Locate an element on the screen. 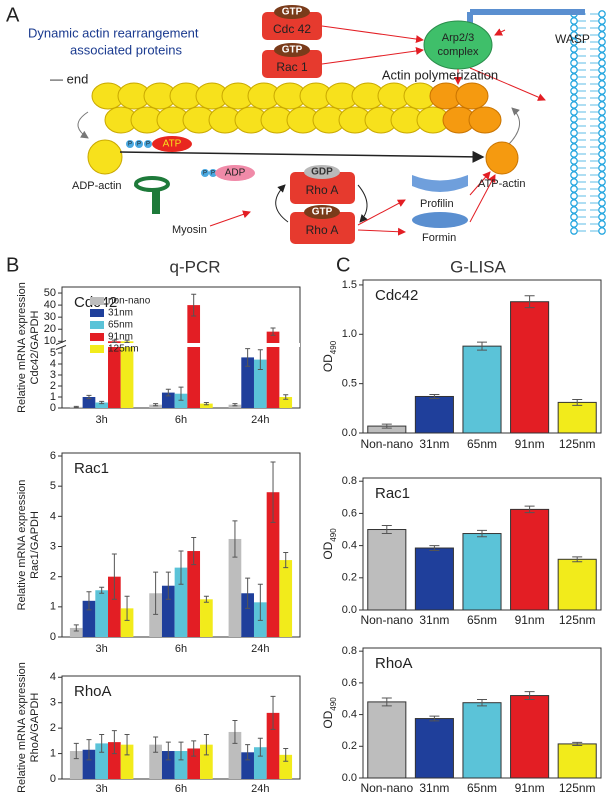 The width and height of the screenshot is (614, 798). atp is located at coordinates (172, 144).